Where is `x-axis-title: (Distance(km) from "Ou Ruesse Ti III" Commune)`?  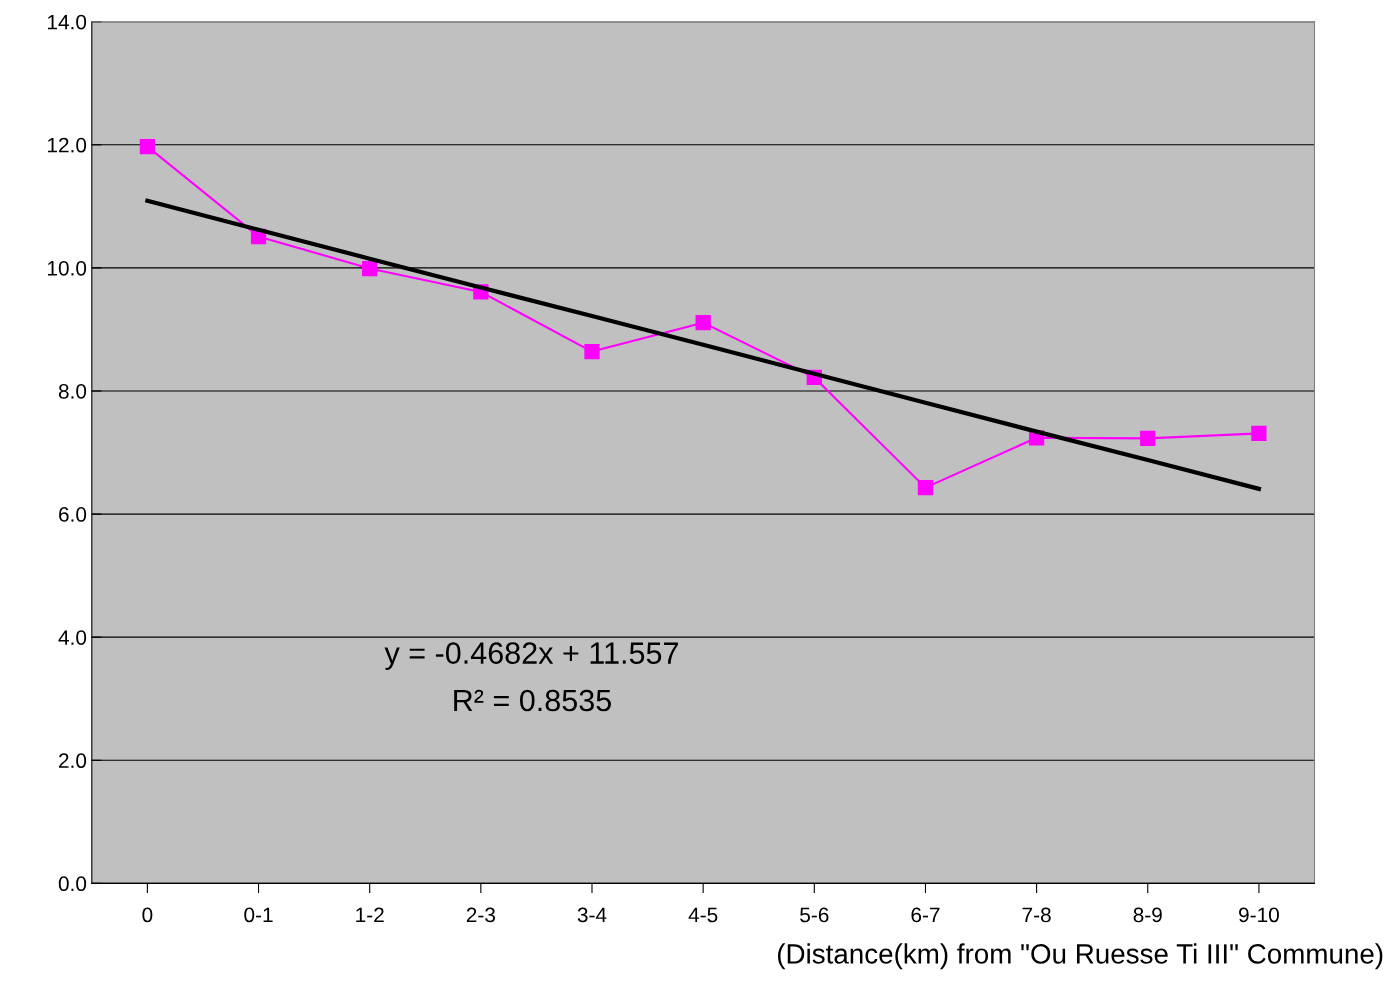 x-axis-title: (Distance(km) from "Ou Ruesse Ti III" Commune) is located at coordinates (1080, 956).